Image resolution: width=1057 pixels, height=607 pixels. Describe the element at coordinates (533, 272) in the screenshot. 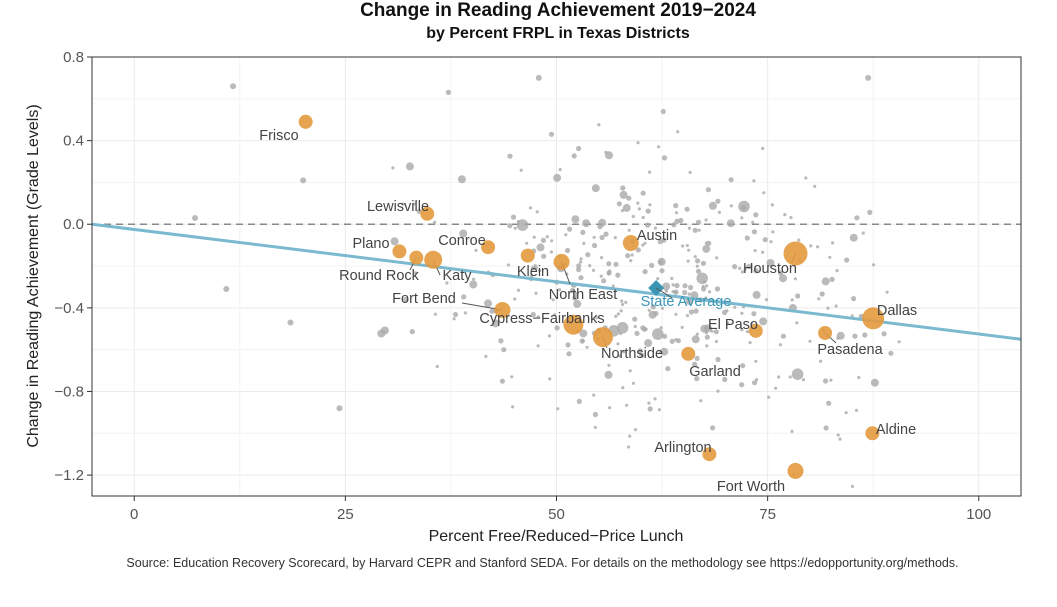

I see `district-label: Klein` at that location.